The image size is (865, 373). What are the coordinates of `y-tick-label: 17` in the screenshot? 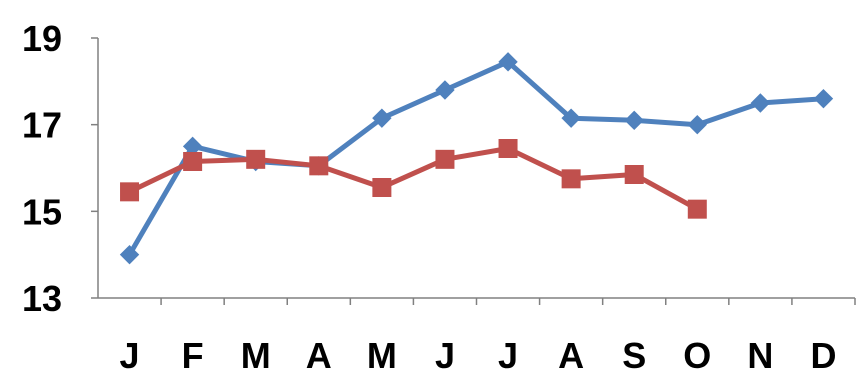 It's located at (42, 125).